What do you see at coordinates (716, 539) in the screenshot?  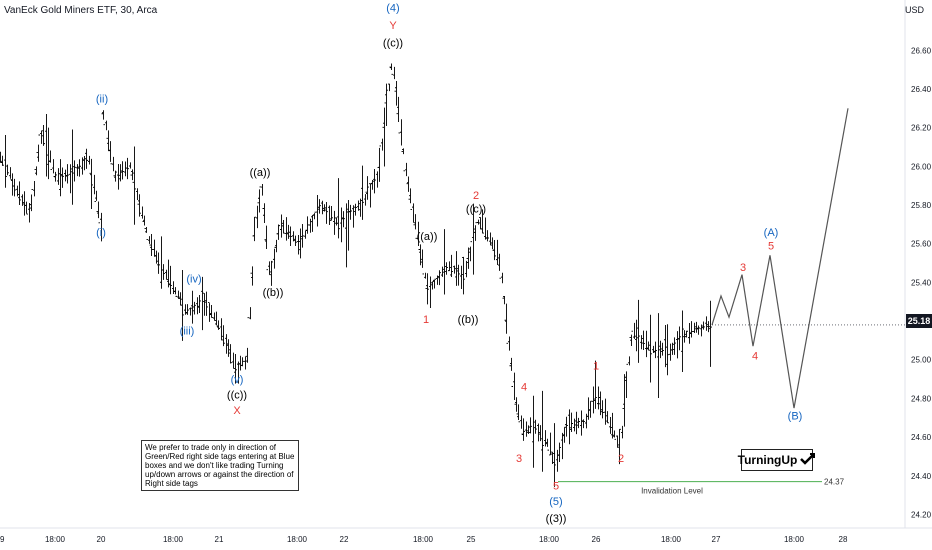 I see `x-tick-label: 27` at bounding box center [716, 539].